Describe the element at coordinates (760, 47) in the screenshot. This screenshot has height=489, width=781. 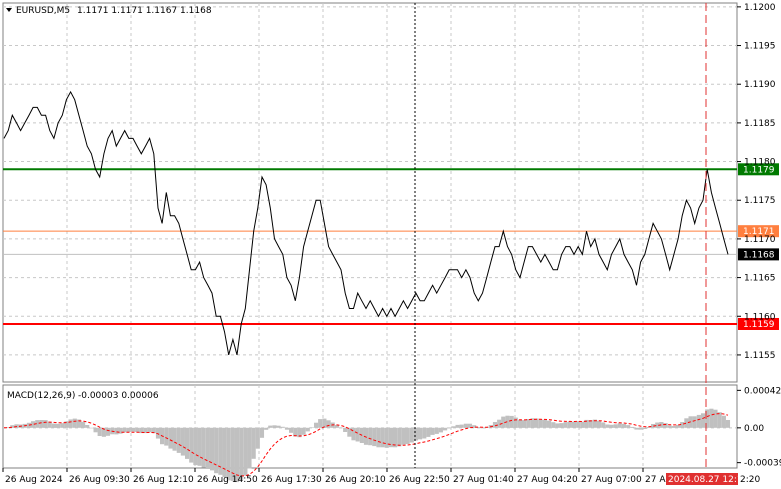
I see `price-tick-label: 1.1195` at that location.